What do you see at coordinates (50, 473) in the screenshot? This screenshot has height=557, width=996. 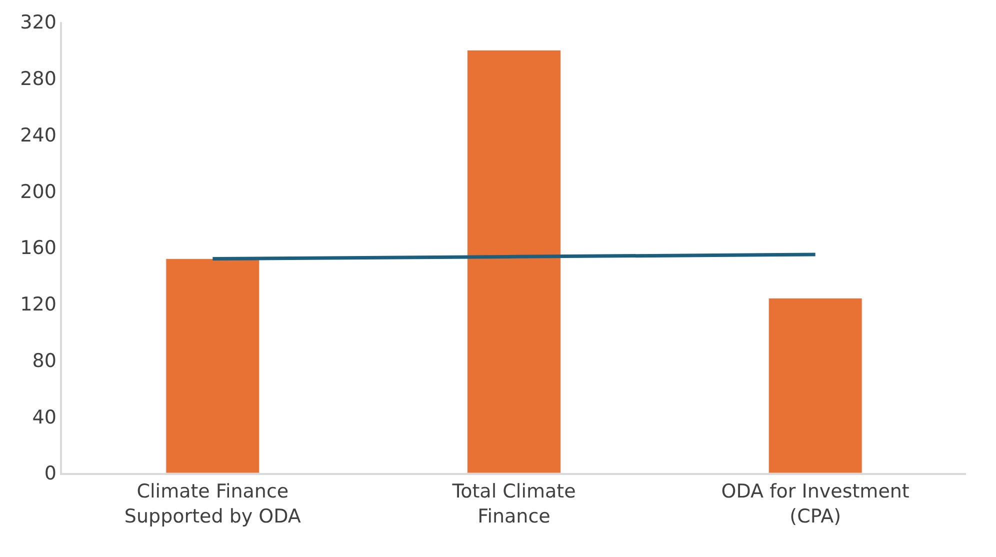 I see `y-tick-label: 0` at bounding box center [50, 473].